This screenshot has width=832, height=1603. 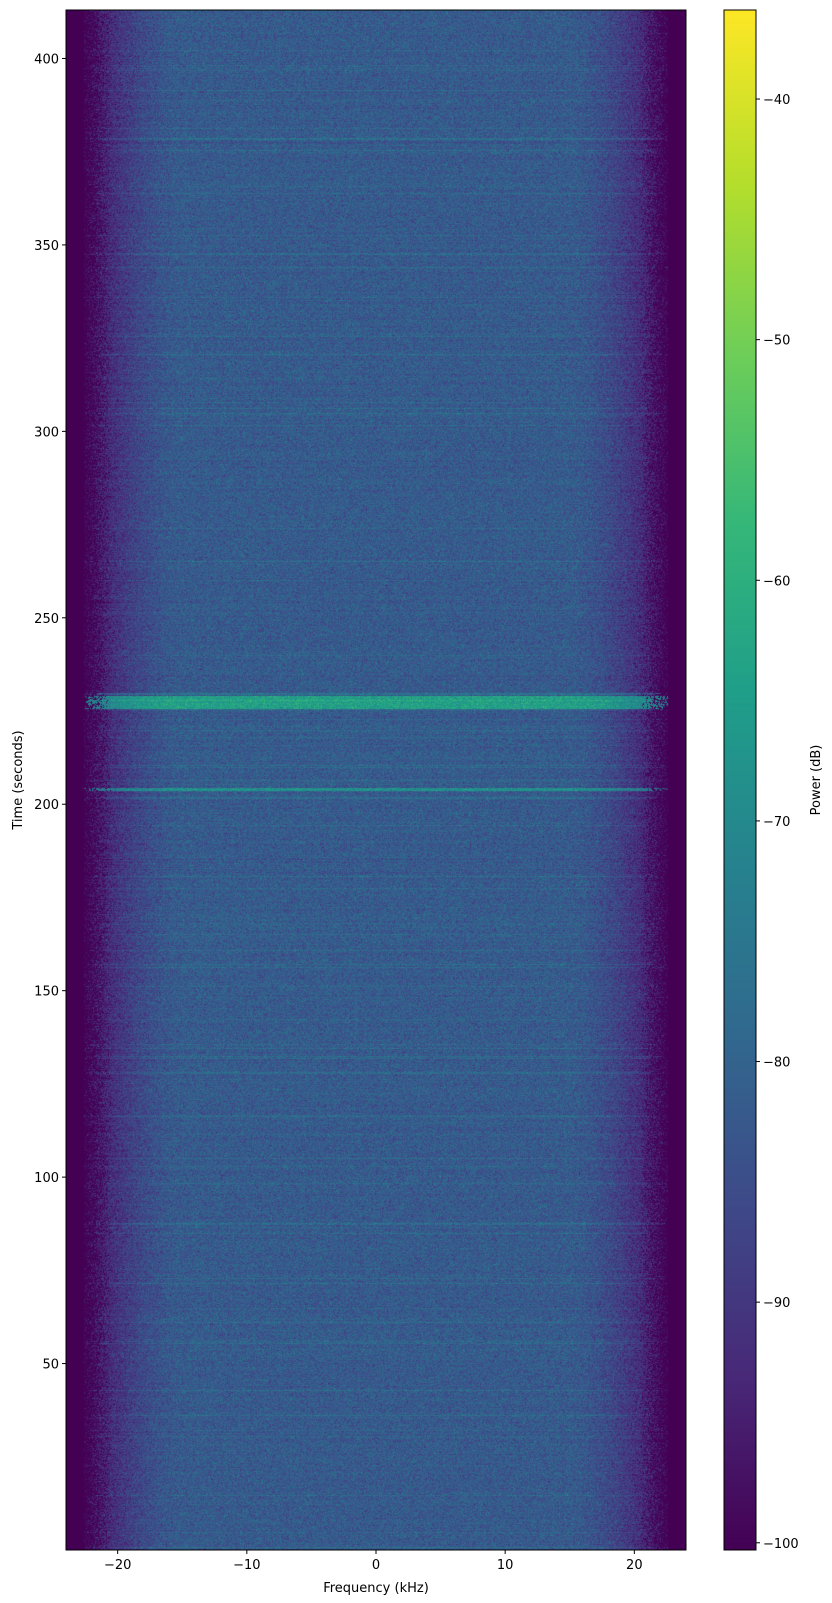 I want to click on colorbar-label: Power (dB), so click(x=816, y=780).